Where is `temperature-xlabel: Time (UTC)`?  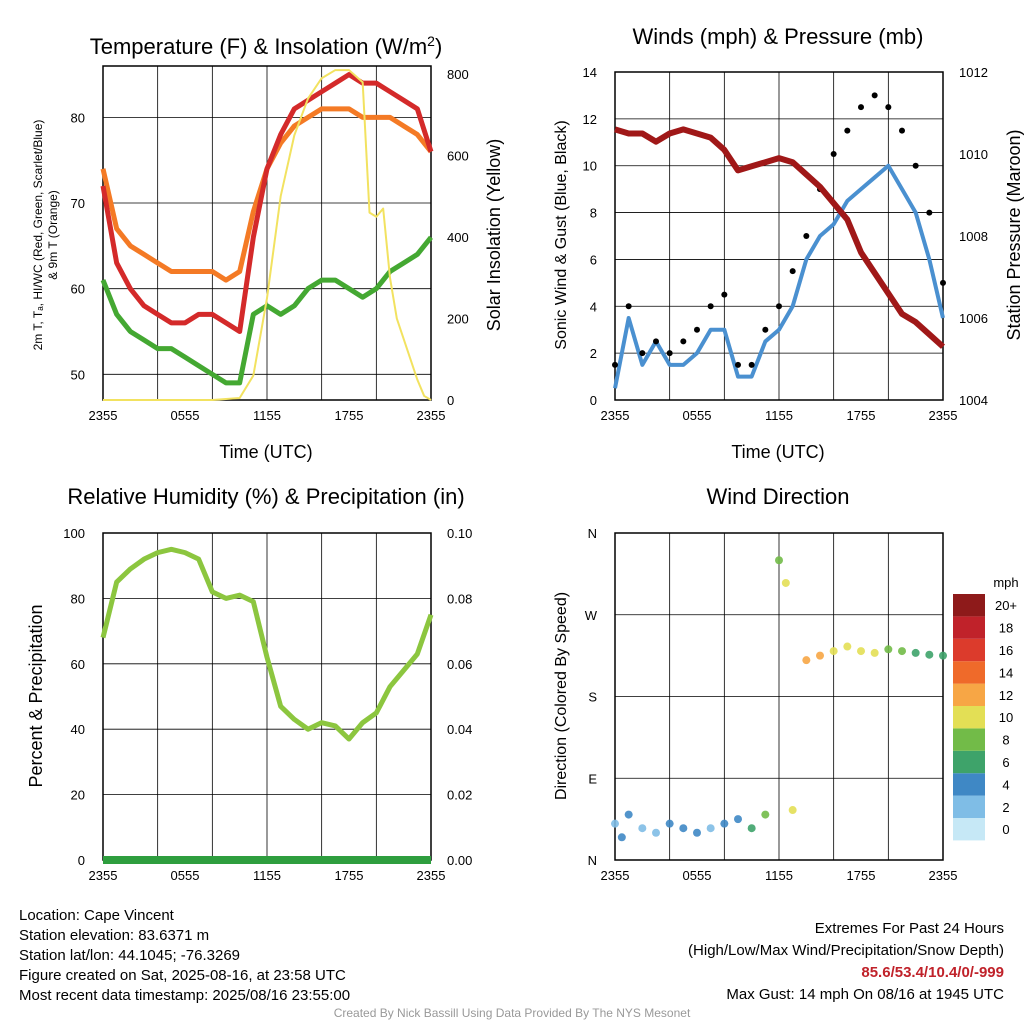 temperature-xlabel: Time (UTC) is located at coordinates (265, 452).